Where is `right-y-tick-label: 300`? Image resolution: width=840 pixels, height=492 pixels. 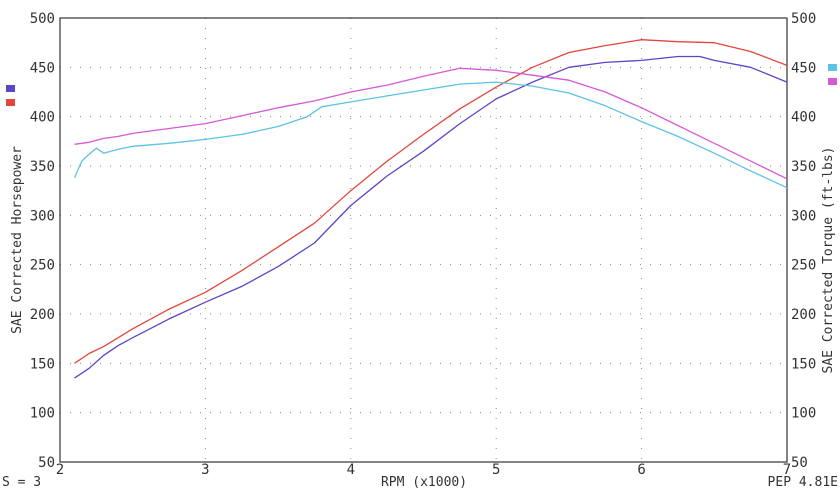 right-y-tick-label: 300 is located at coordinates (803, 216).